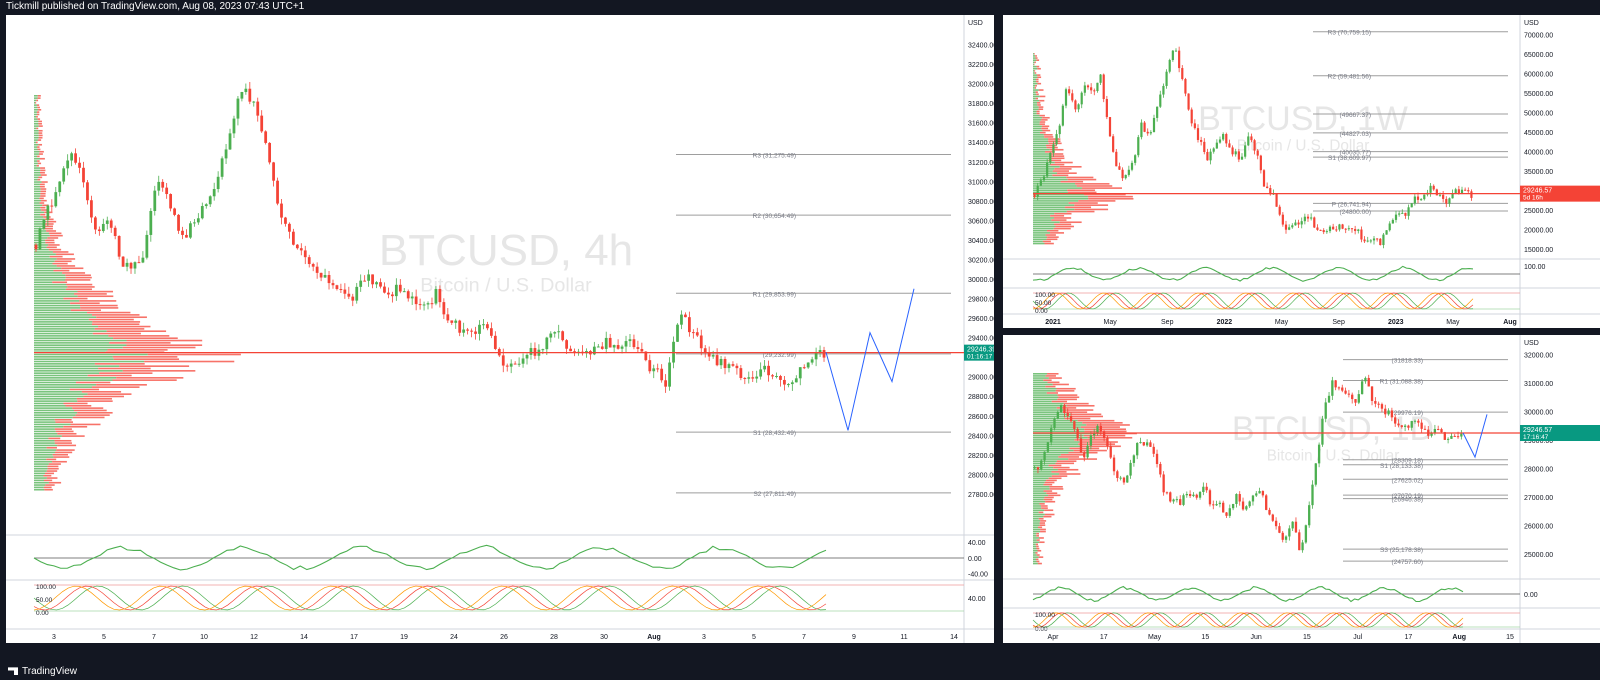 The height and width of the screenshot is (680, 1600). I want to click on pivot-level-label: (26946.38), so click(1407, 500).